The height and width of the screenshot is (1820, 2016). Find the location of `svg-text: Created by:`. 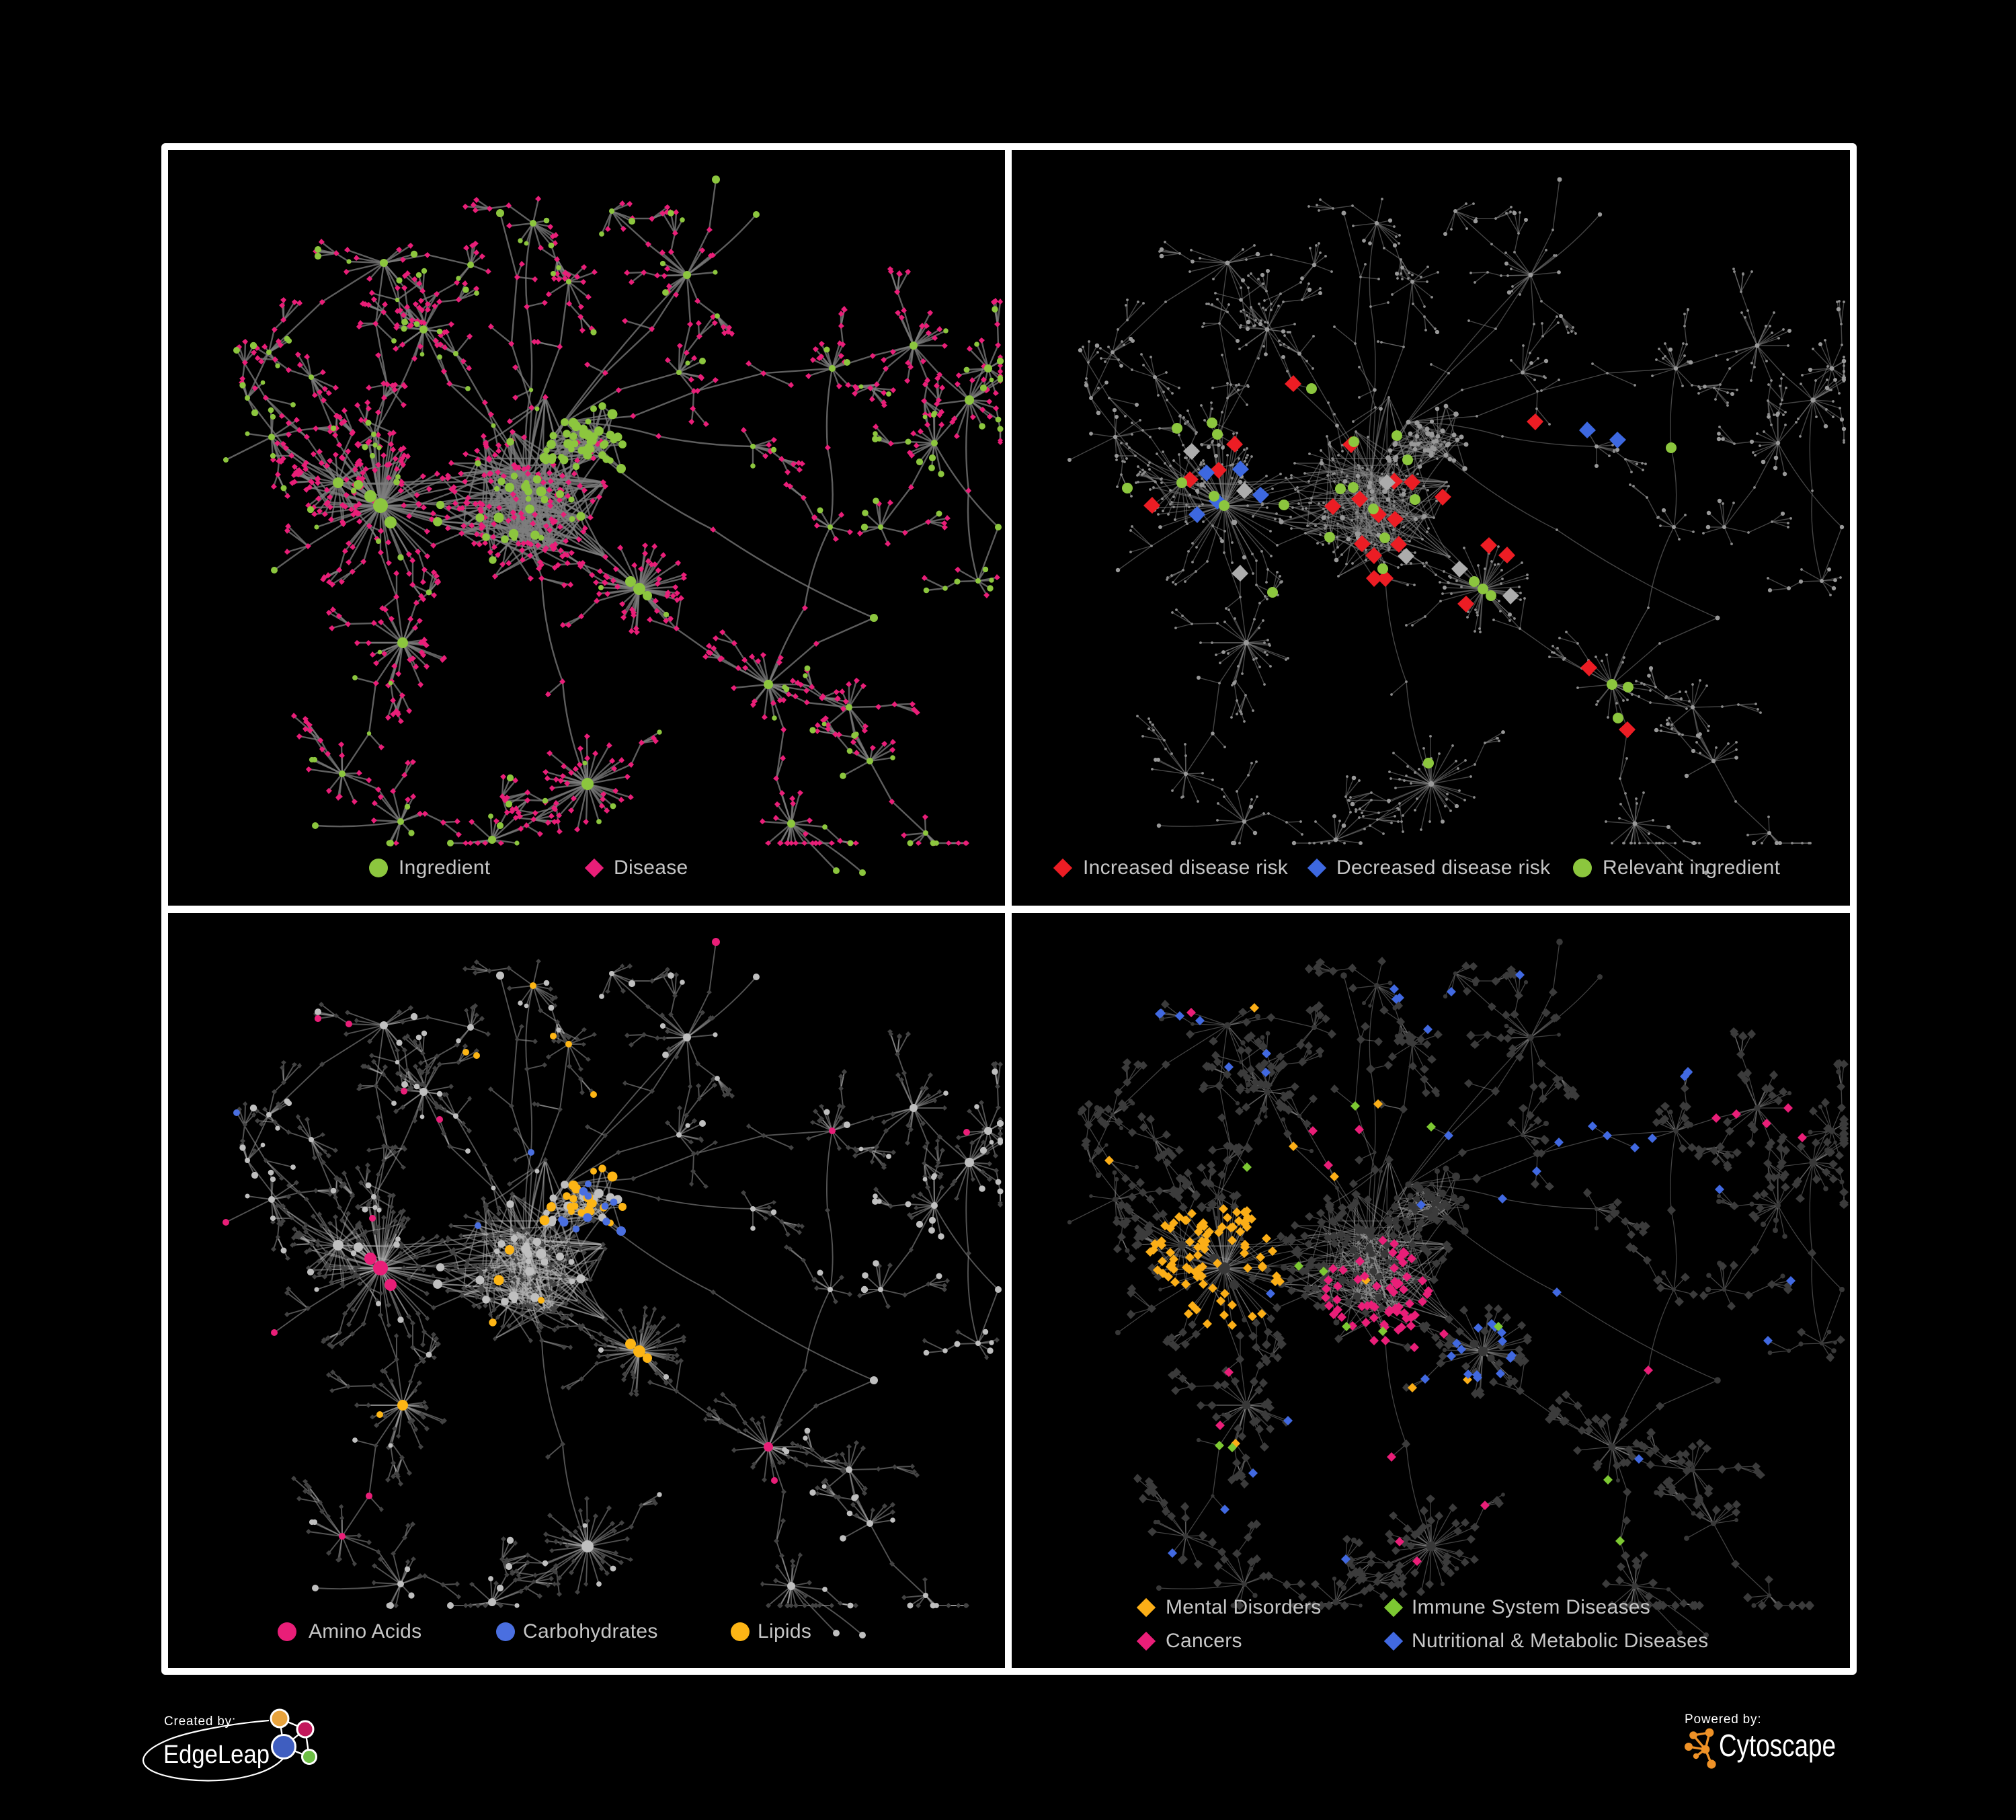

svg-text: Created by: is located at coordinates (200, 1721).